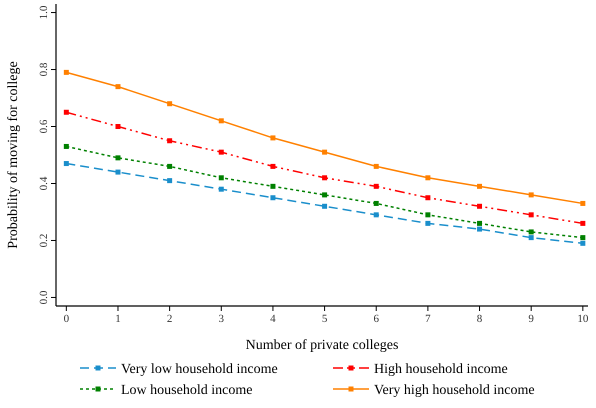  I want to click on x-tick-label: 9, so click(531, 319).